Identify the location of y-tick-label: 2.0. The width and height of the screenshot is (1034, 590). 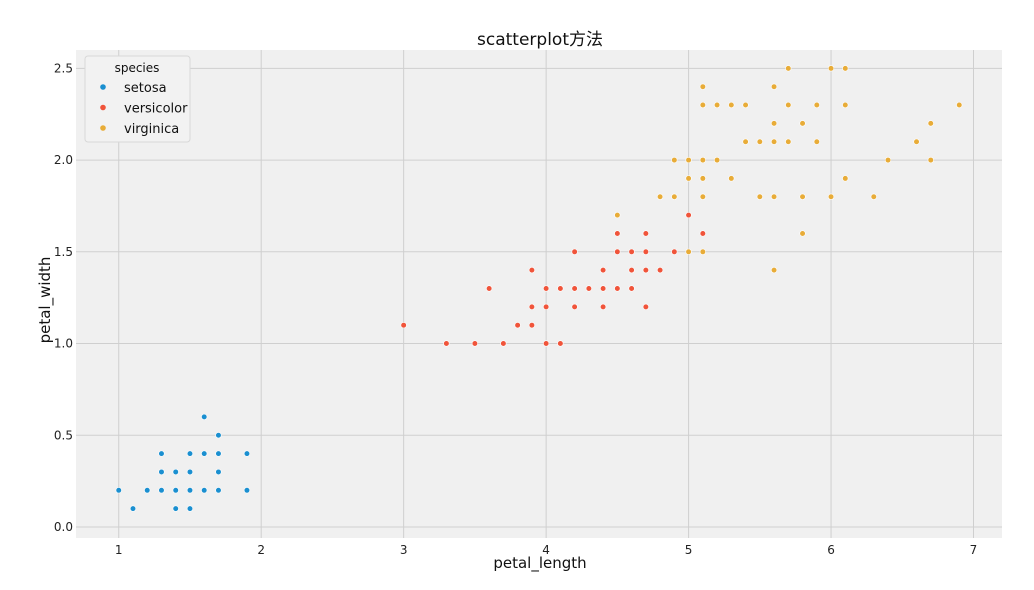
(63, 160).